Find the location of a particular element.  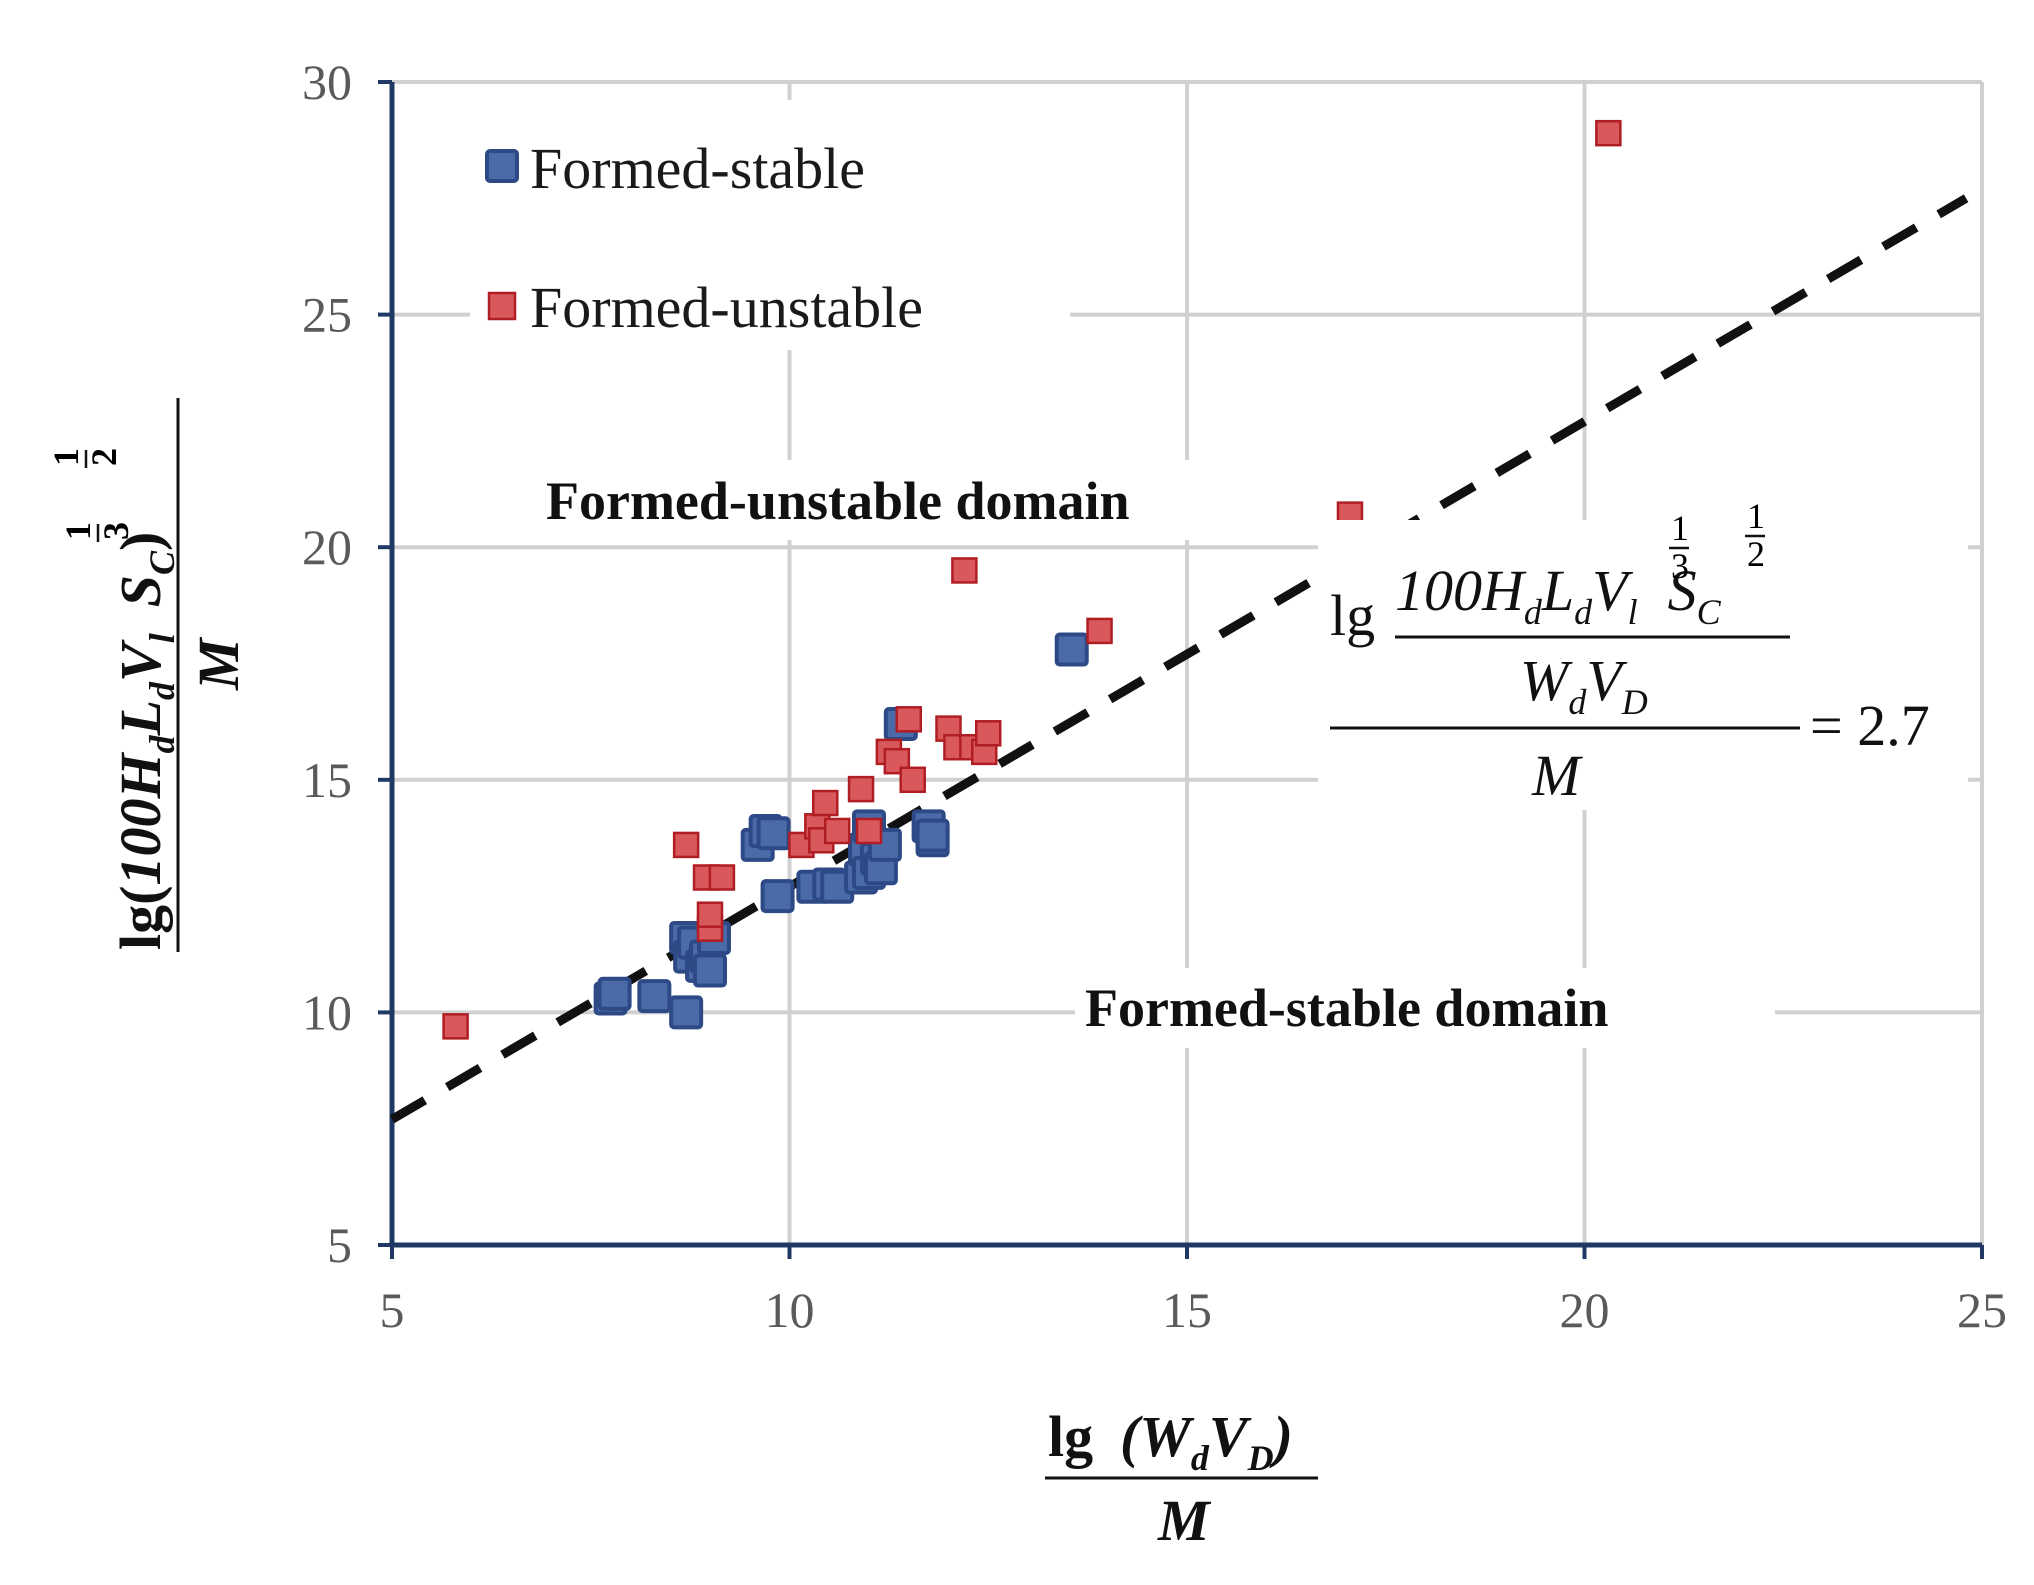

legend: Formed-stable Formed-unstable is located at coordinates (770, 225).